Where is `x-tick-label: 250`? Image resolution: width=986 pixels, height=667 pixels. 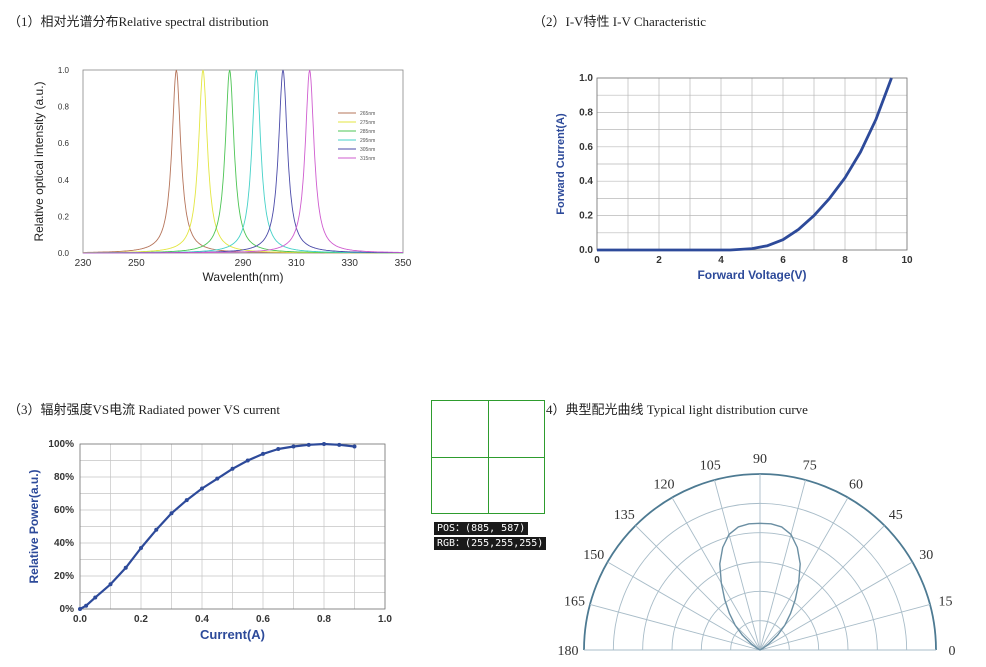
x-tick-label: 250 is located at coordinates (136, 263).